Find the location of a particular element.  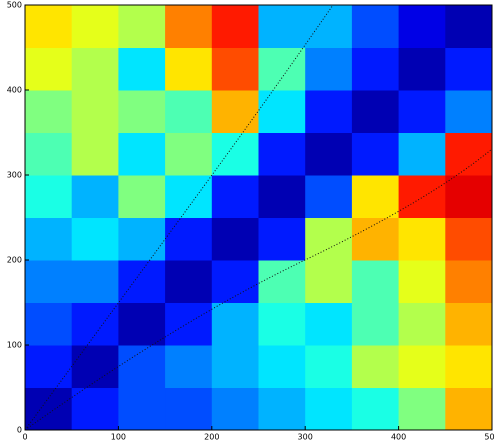

x-tick-label: 300 is located at coordinates (305, 437).